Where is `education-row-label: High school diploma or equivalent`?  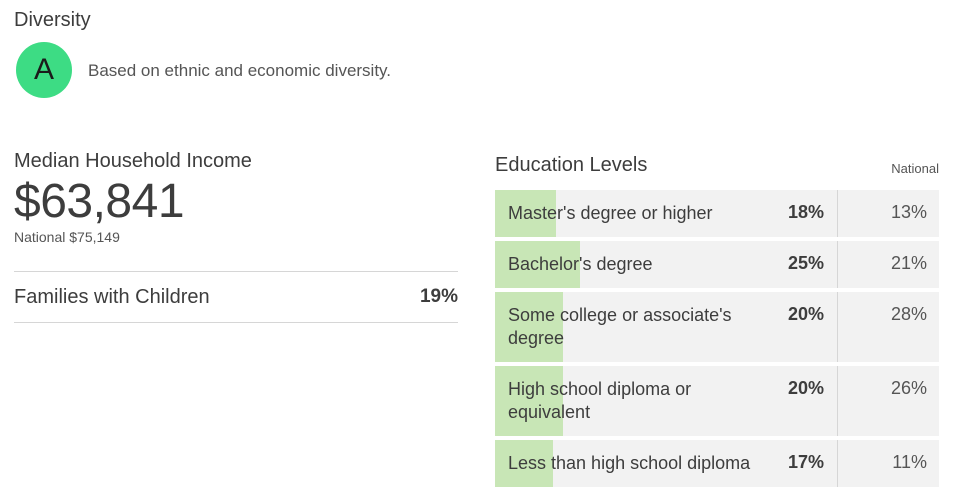
education-row-label: High school diploma or equivalent is located at coordinates (600, 400).